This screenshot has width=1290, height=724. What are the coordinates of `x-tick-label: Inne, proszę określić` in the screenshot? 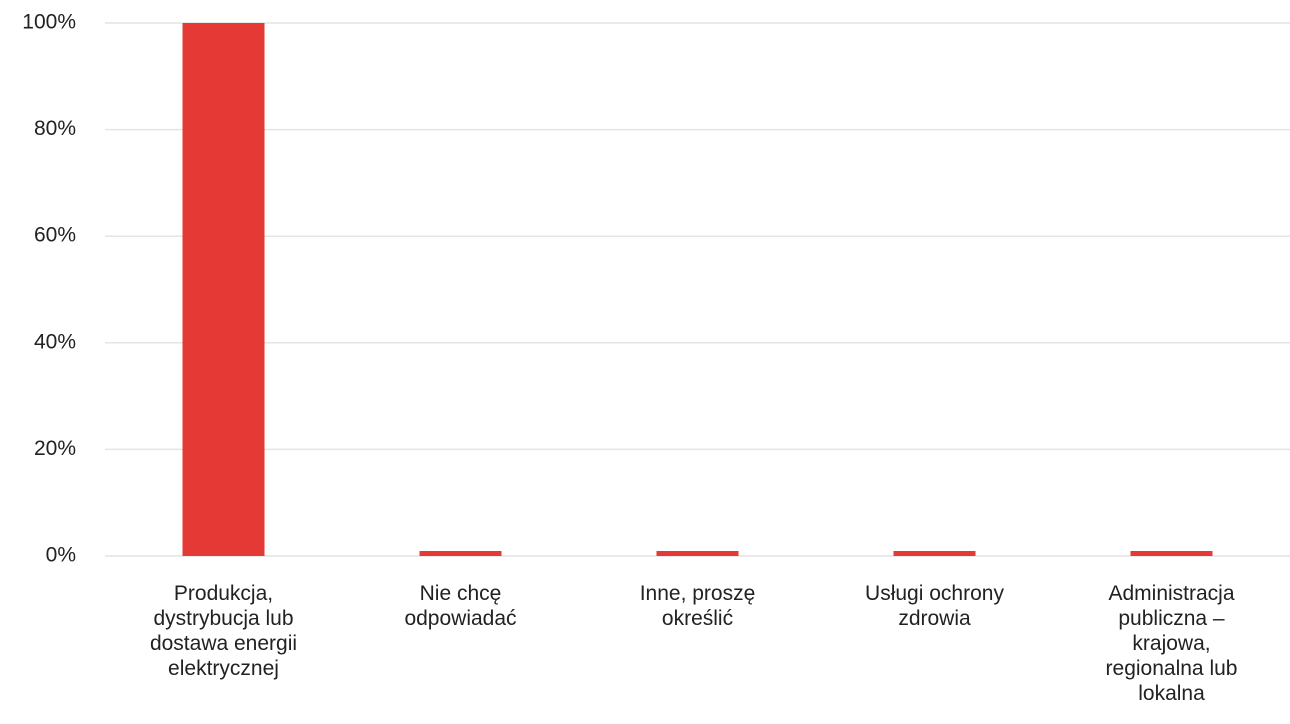 It's located at (697, 606).